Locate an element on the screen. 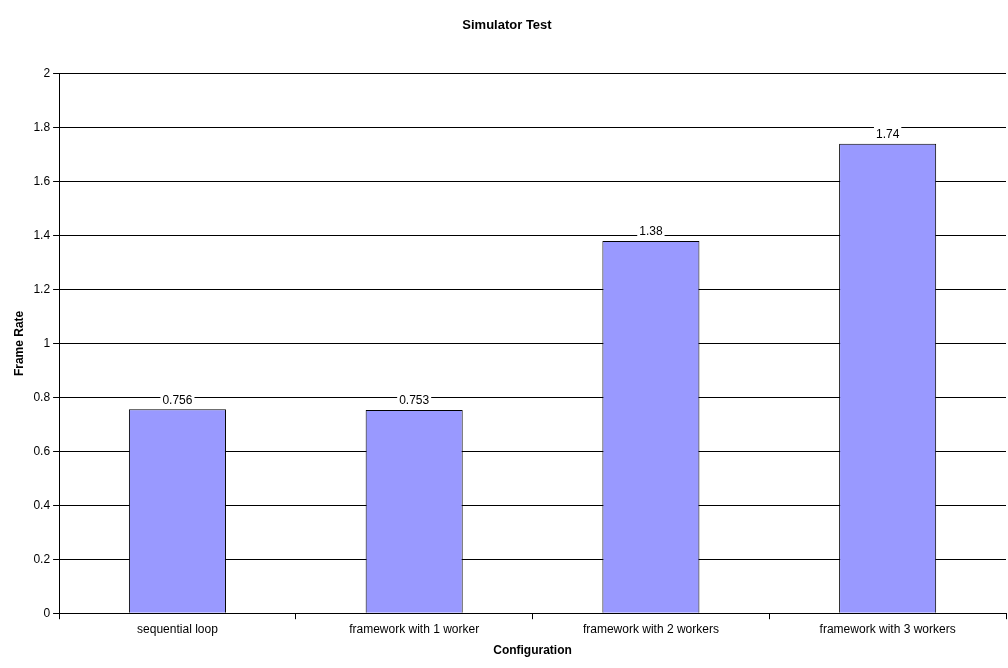 The image size is (1008, 668). y-tick-label: 0 is located at coordinates (47, 612).